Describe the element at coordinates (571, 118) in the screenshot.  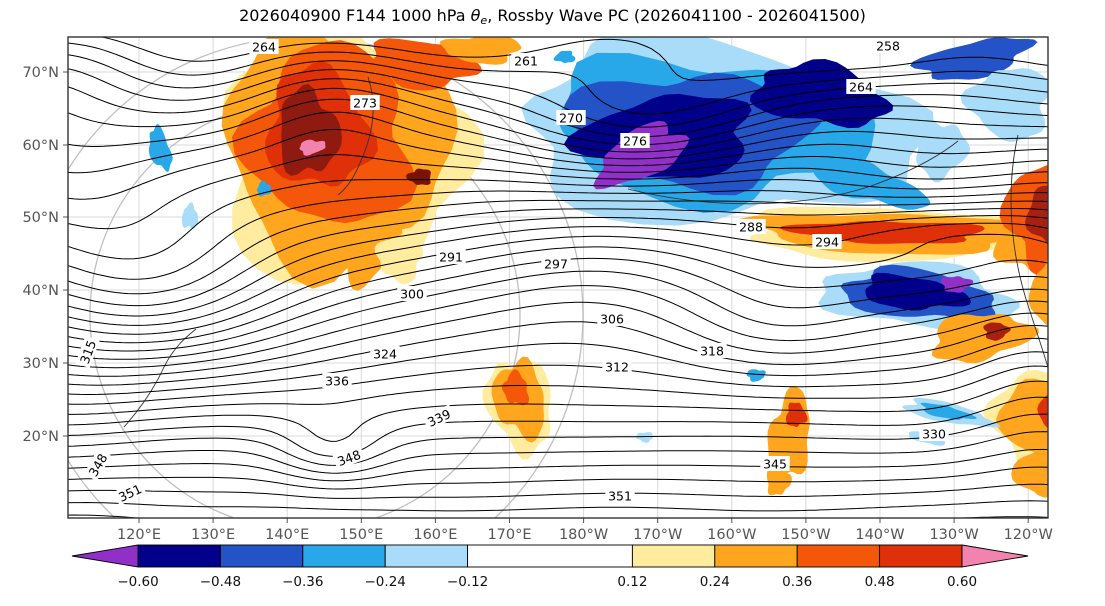
I see `svg-text: 270` at that location.